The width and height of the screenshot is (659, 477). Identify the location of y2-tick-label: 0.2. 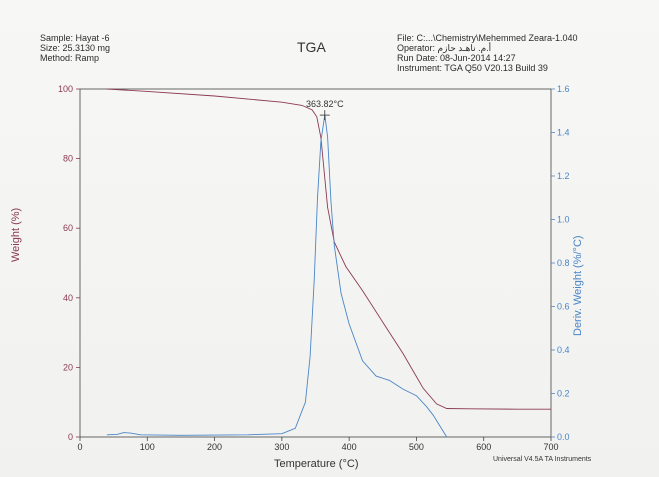
(563, 394).